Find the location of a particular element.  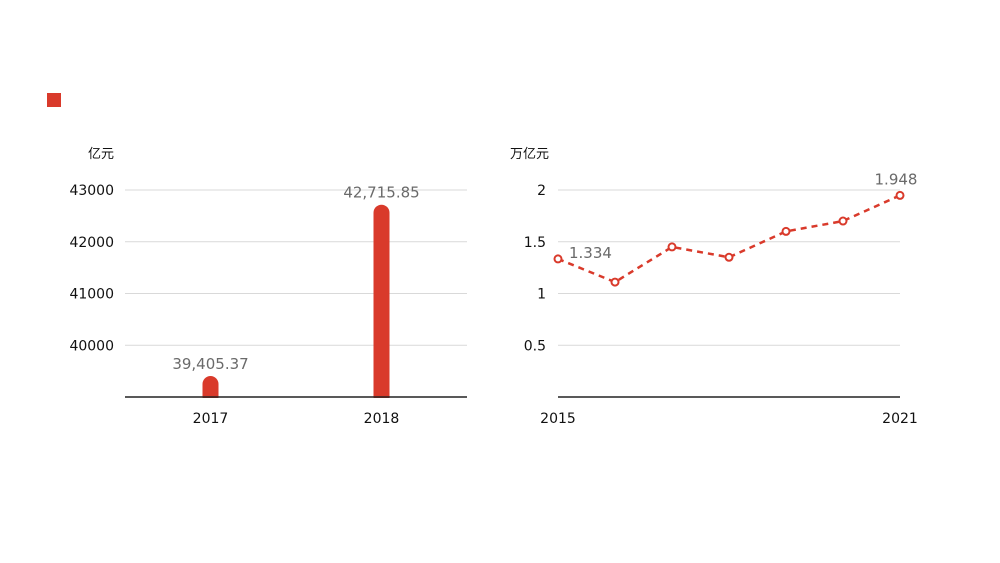

line-path is located at coordinates (729, 239).